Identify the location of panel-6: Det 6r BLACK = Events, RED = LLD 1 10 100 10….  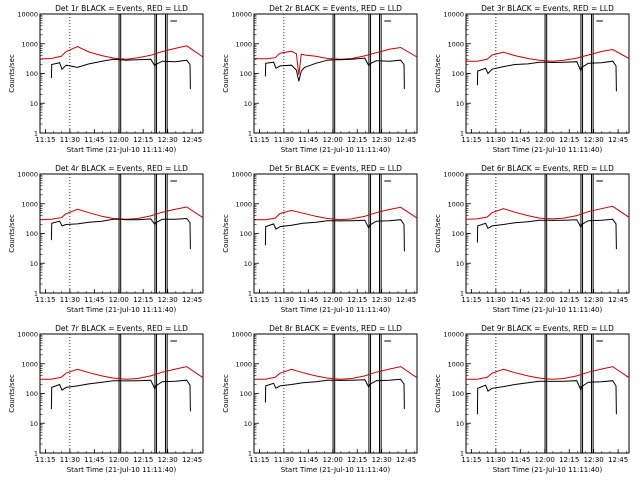
(532, 239).